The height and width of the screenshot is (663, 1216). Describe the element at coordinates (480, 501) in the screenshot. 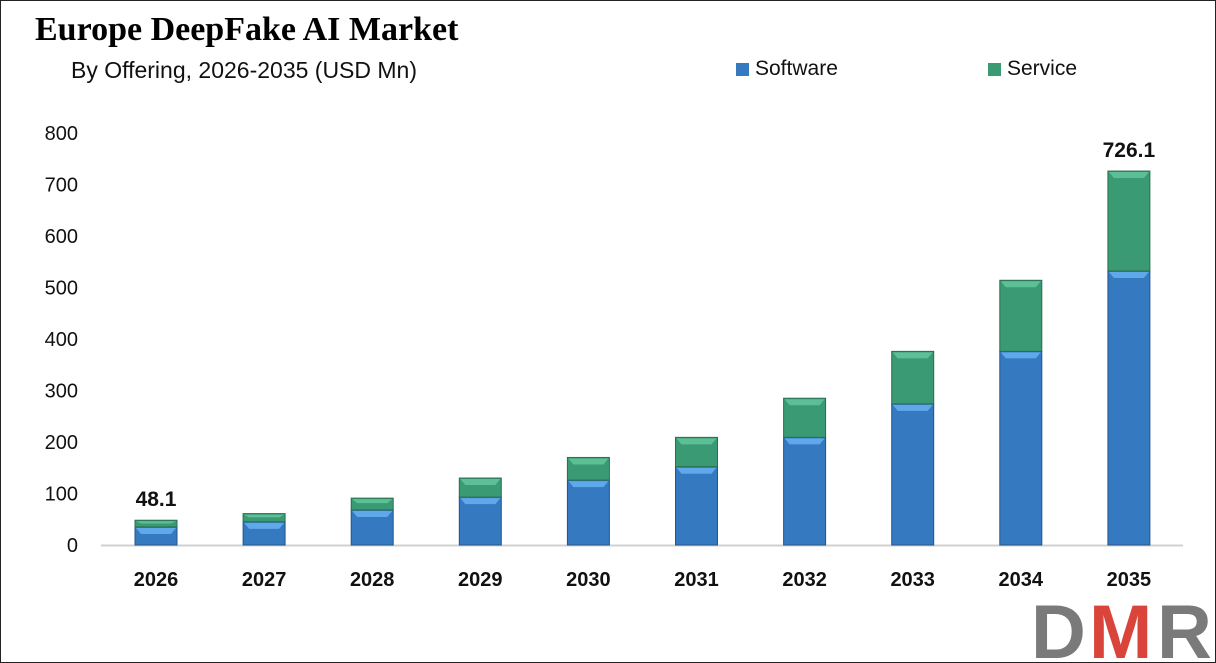

I see `bar-bevel-software-2029` at that location.